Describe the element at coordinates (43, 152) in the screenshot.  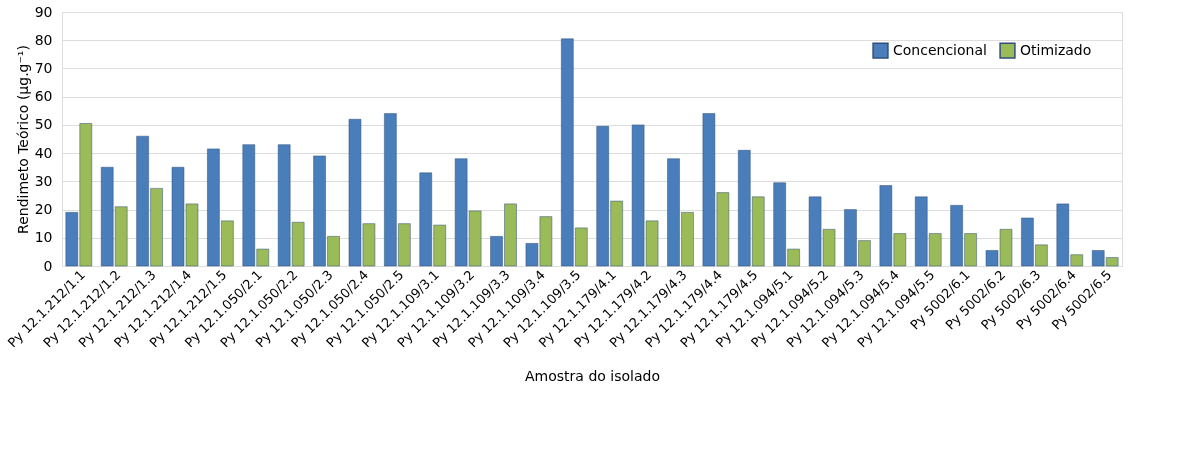
I see `y-tick-label: 40` at that location.